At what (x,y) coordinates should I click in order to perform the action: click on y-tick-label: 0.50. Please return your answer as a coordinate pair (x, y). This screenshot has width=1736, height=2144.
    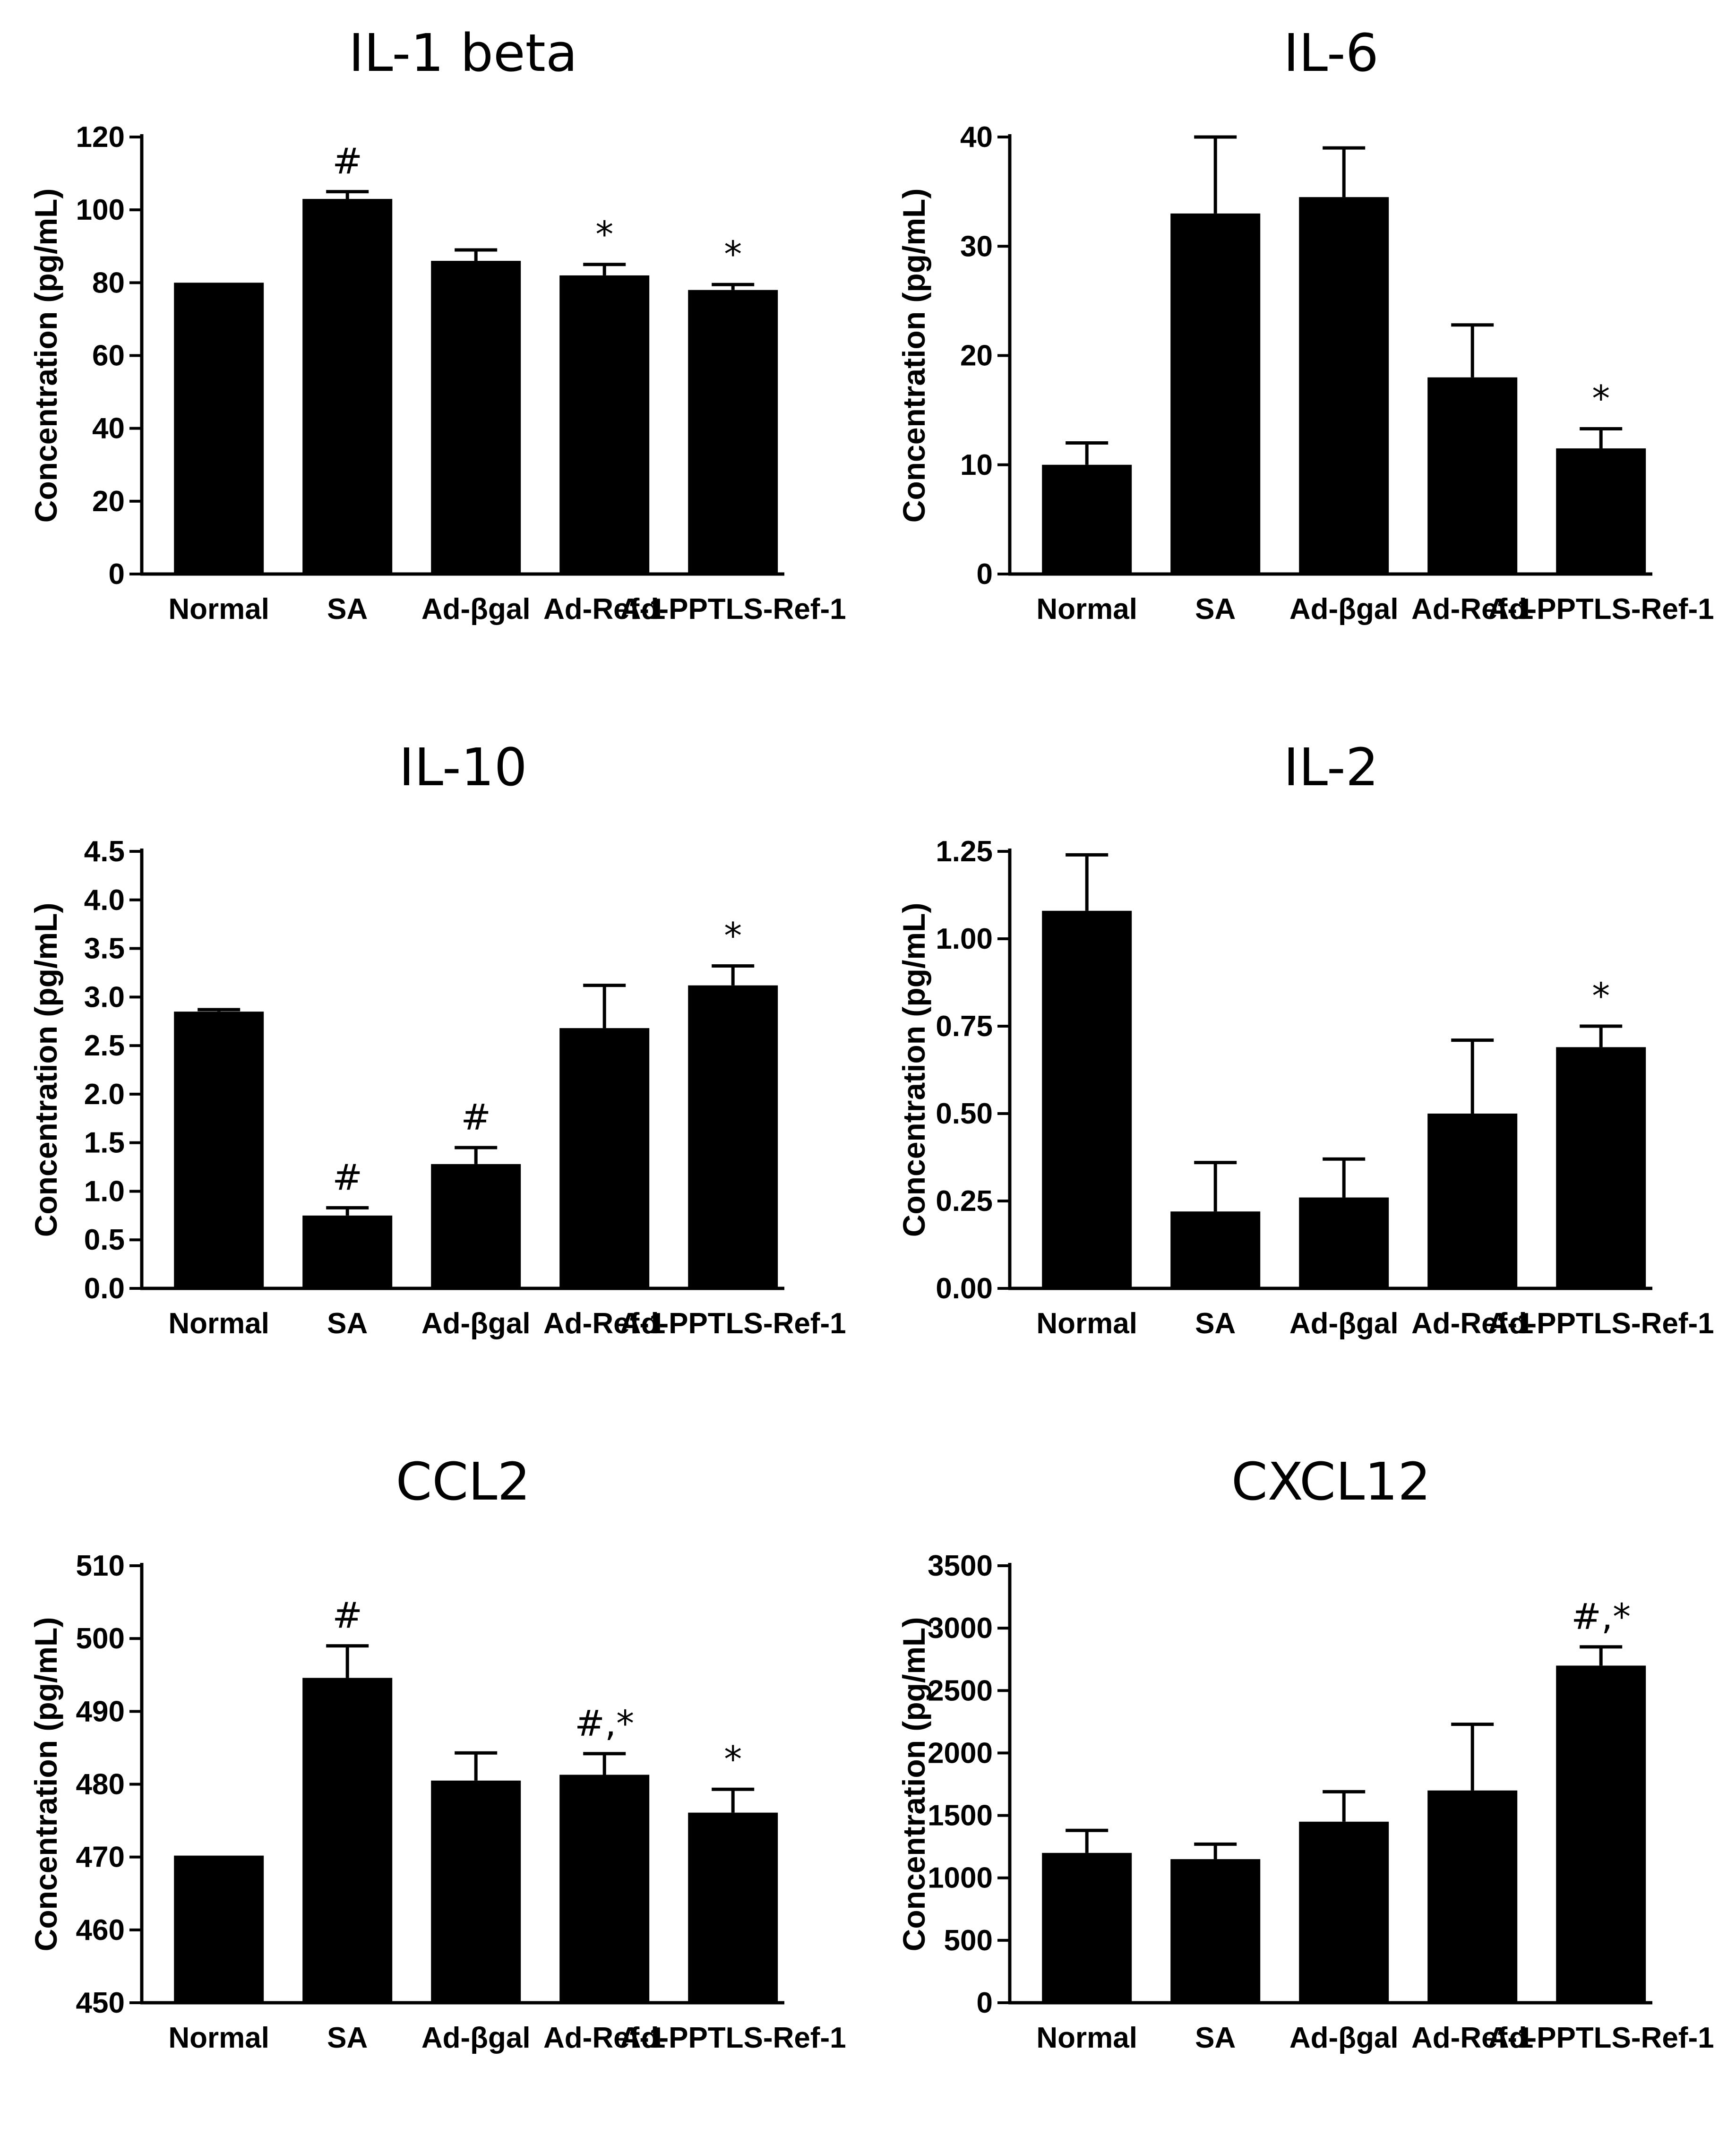
    Looking at the image, I should click on (964, 1114).